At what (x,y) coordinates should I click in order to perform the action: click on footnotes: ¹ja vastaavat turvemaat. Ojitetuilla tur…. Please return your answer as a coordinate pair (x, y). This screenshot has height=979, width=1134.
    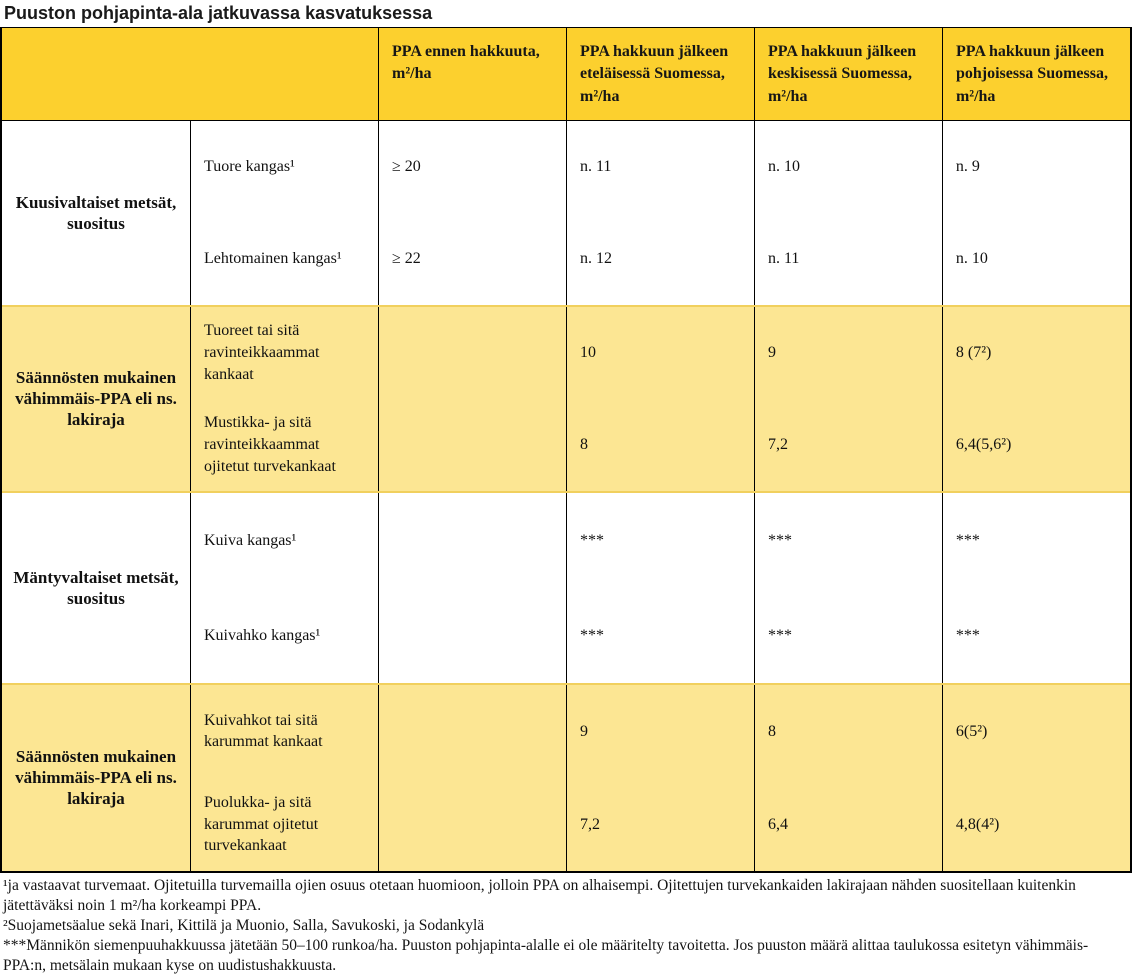
    Looking at the image, I should click on (567, 925).